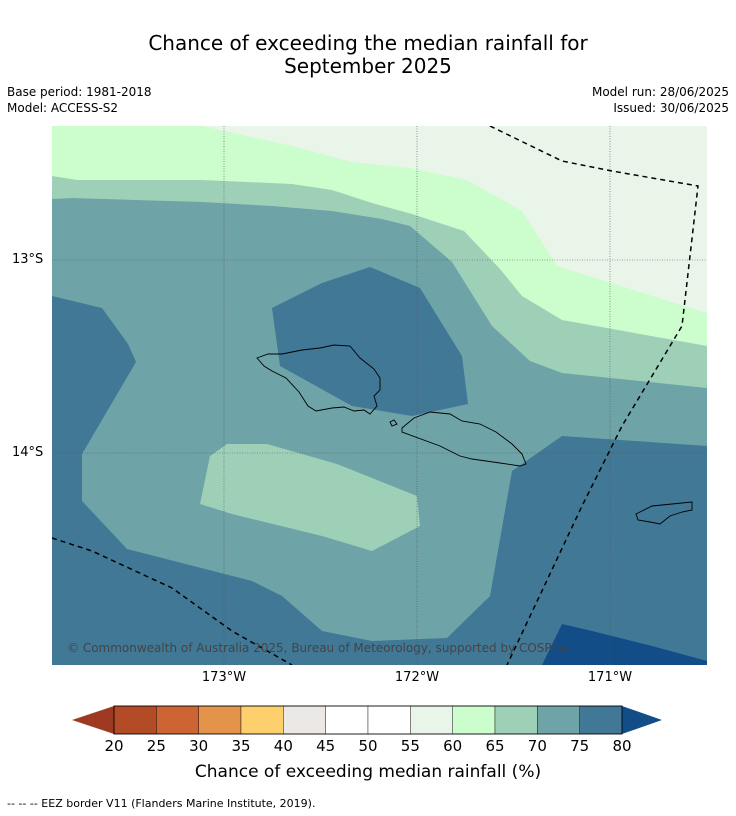 The width and height of the screenshot is (736, 816). What do you see at coordinates (93, 720) in the screenshot?
I see `colorbar-under-arrow` at bounding box center [93, 720].